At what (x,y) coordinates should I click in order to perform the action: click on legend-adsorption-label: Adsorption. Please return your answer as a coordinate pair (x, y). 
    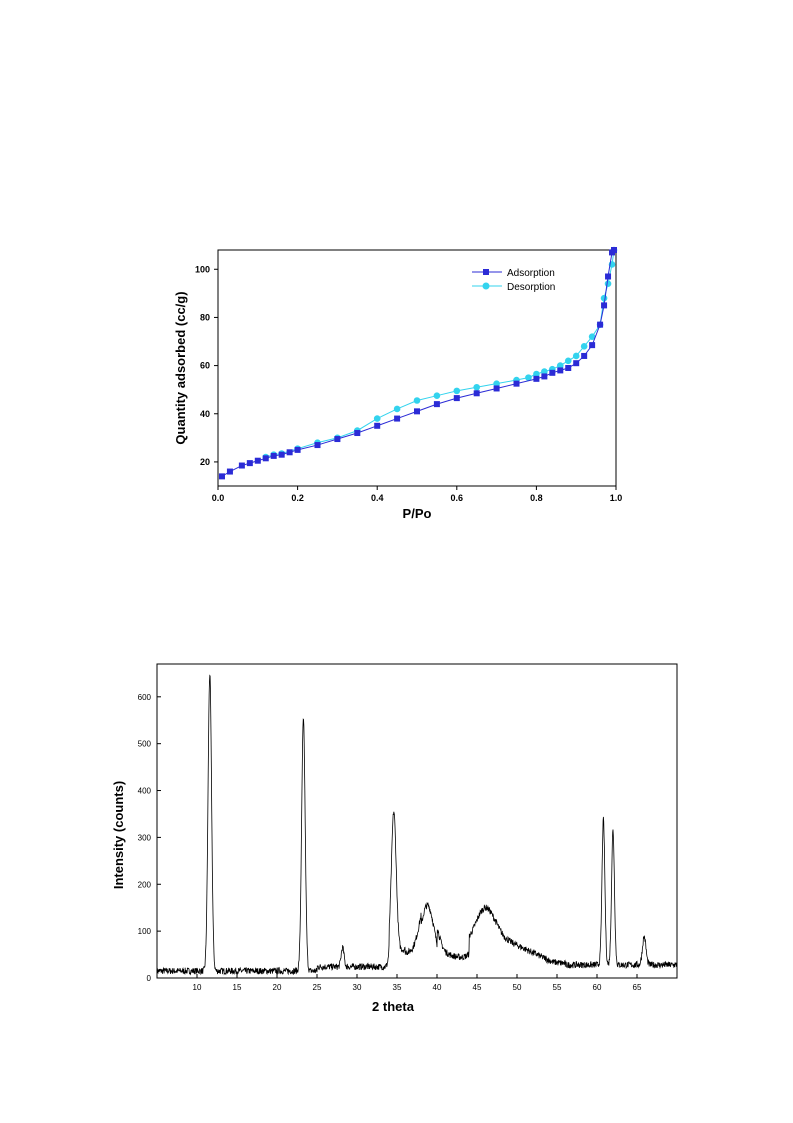
    Looking at the image, I should click on (531, 273).